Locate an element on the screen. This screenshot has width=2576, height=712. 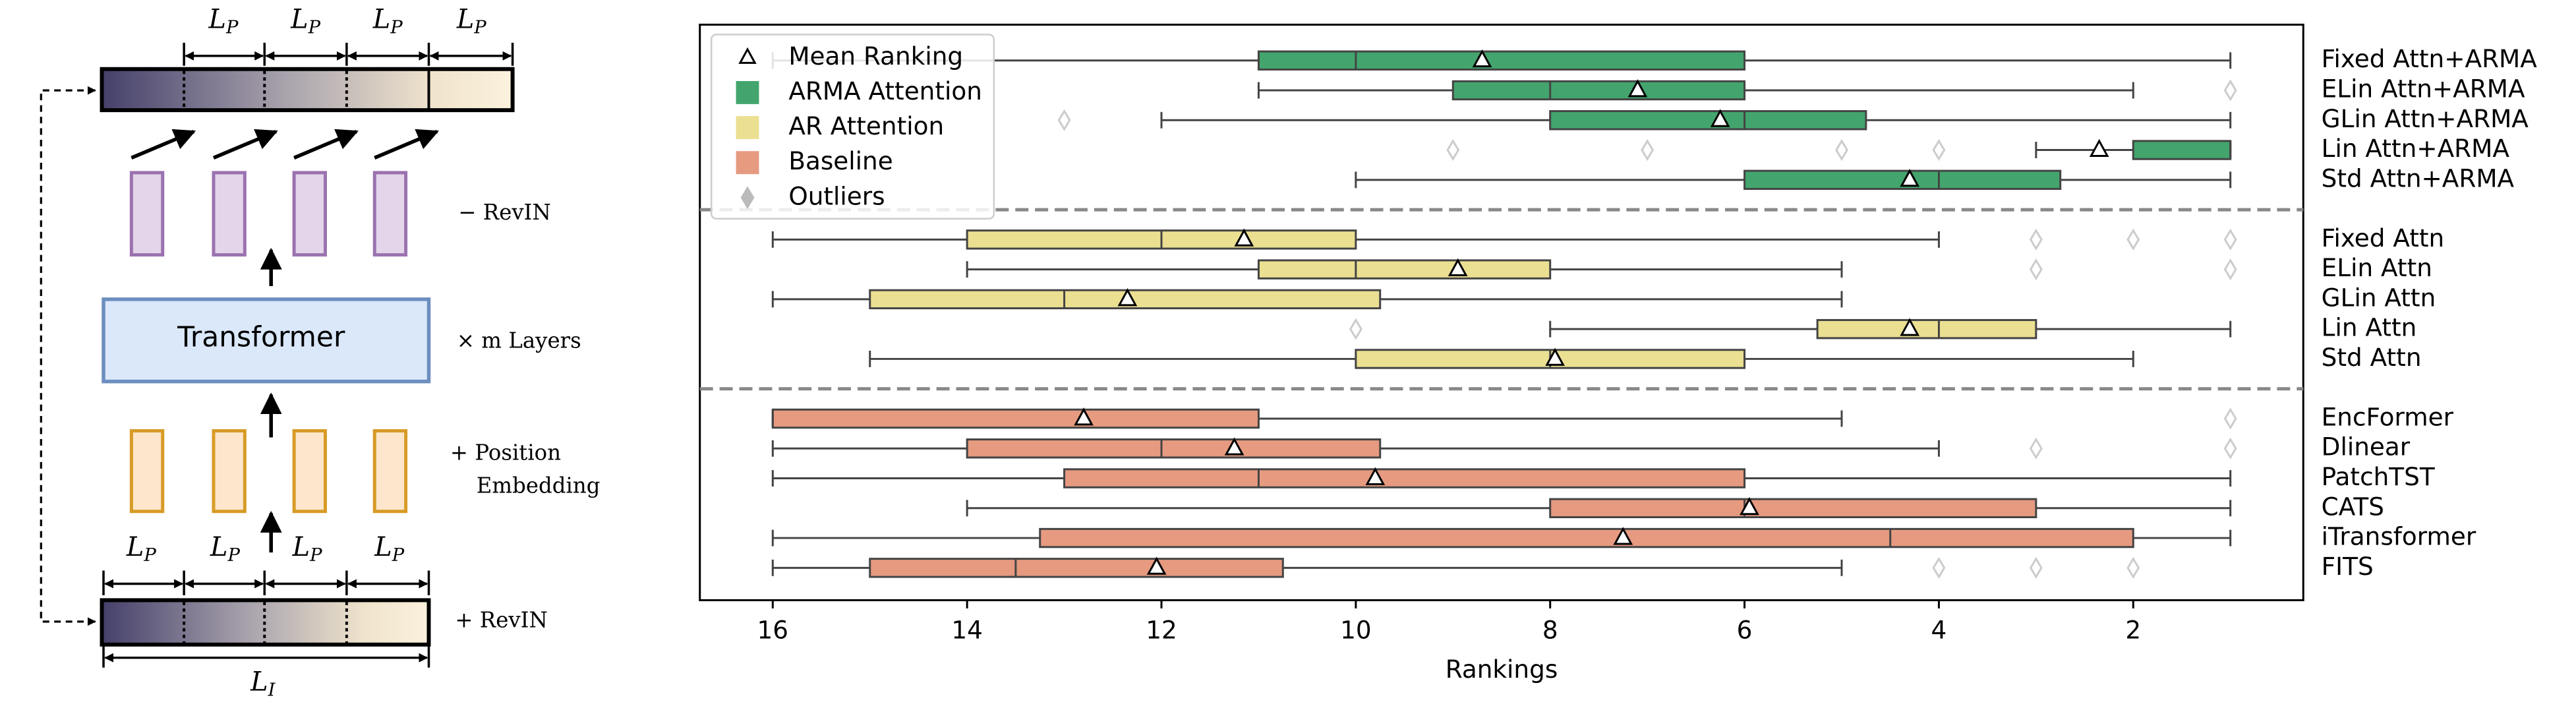
x-tick-label: 2 is located at coordinates (2133, 629).